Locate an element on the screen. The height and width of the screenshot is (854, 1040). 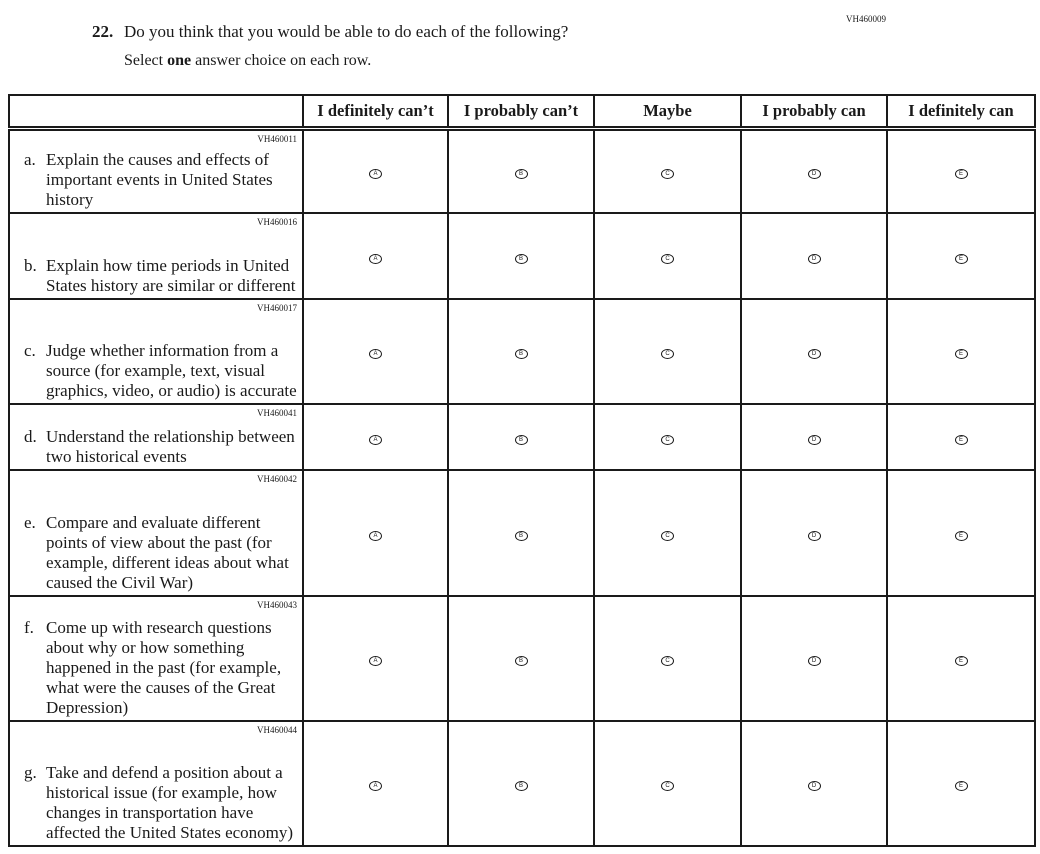
item-code: VH460044 is located at coordinates (277, 729).